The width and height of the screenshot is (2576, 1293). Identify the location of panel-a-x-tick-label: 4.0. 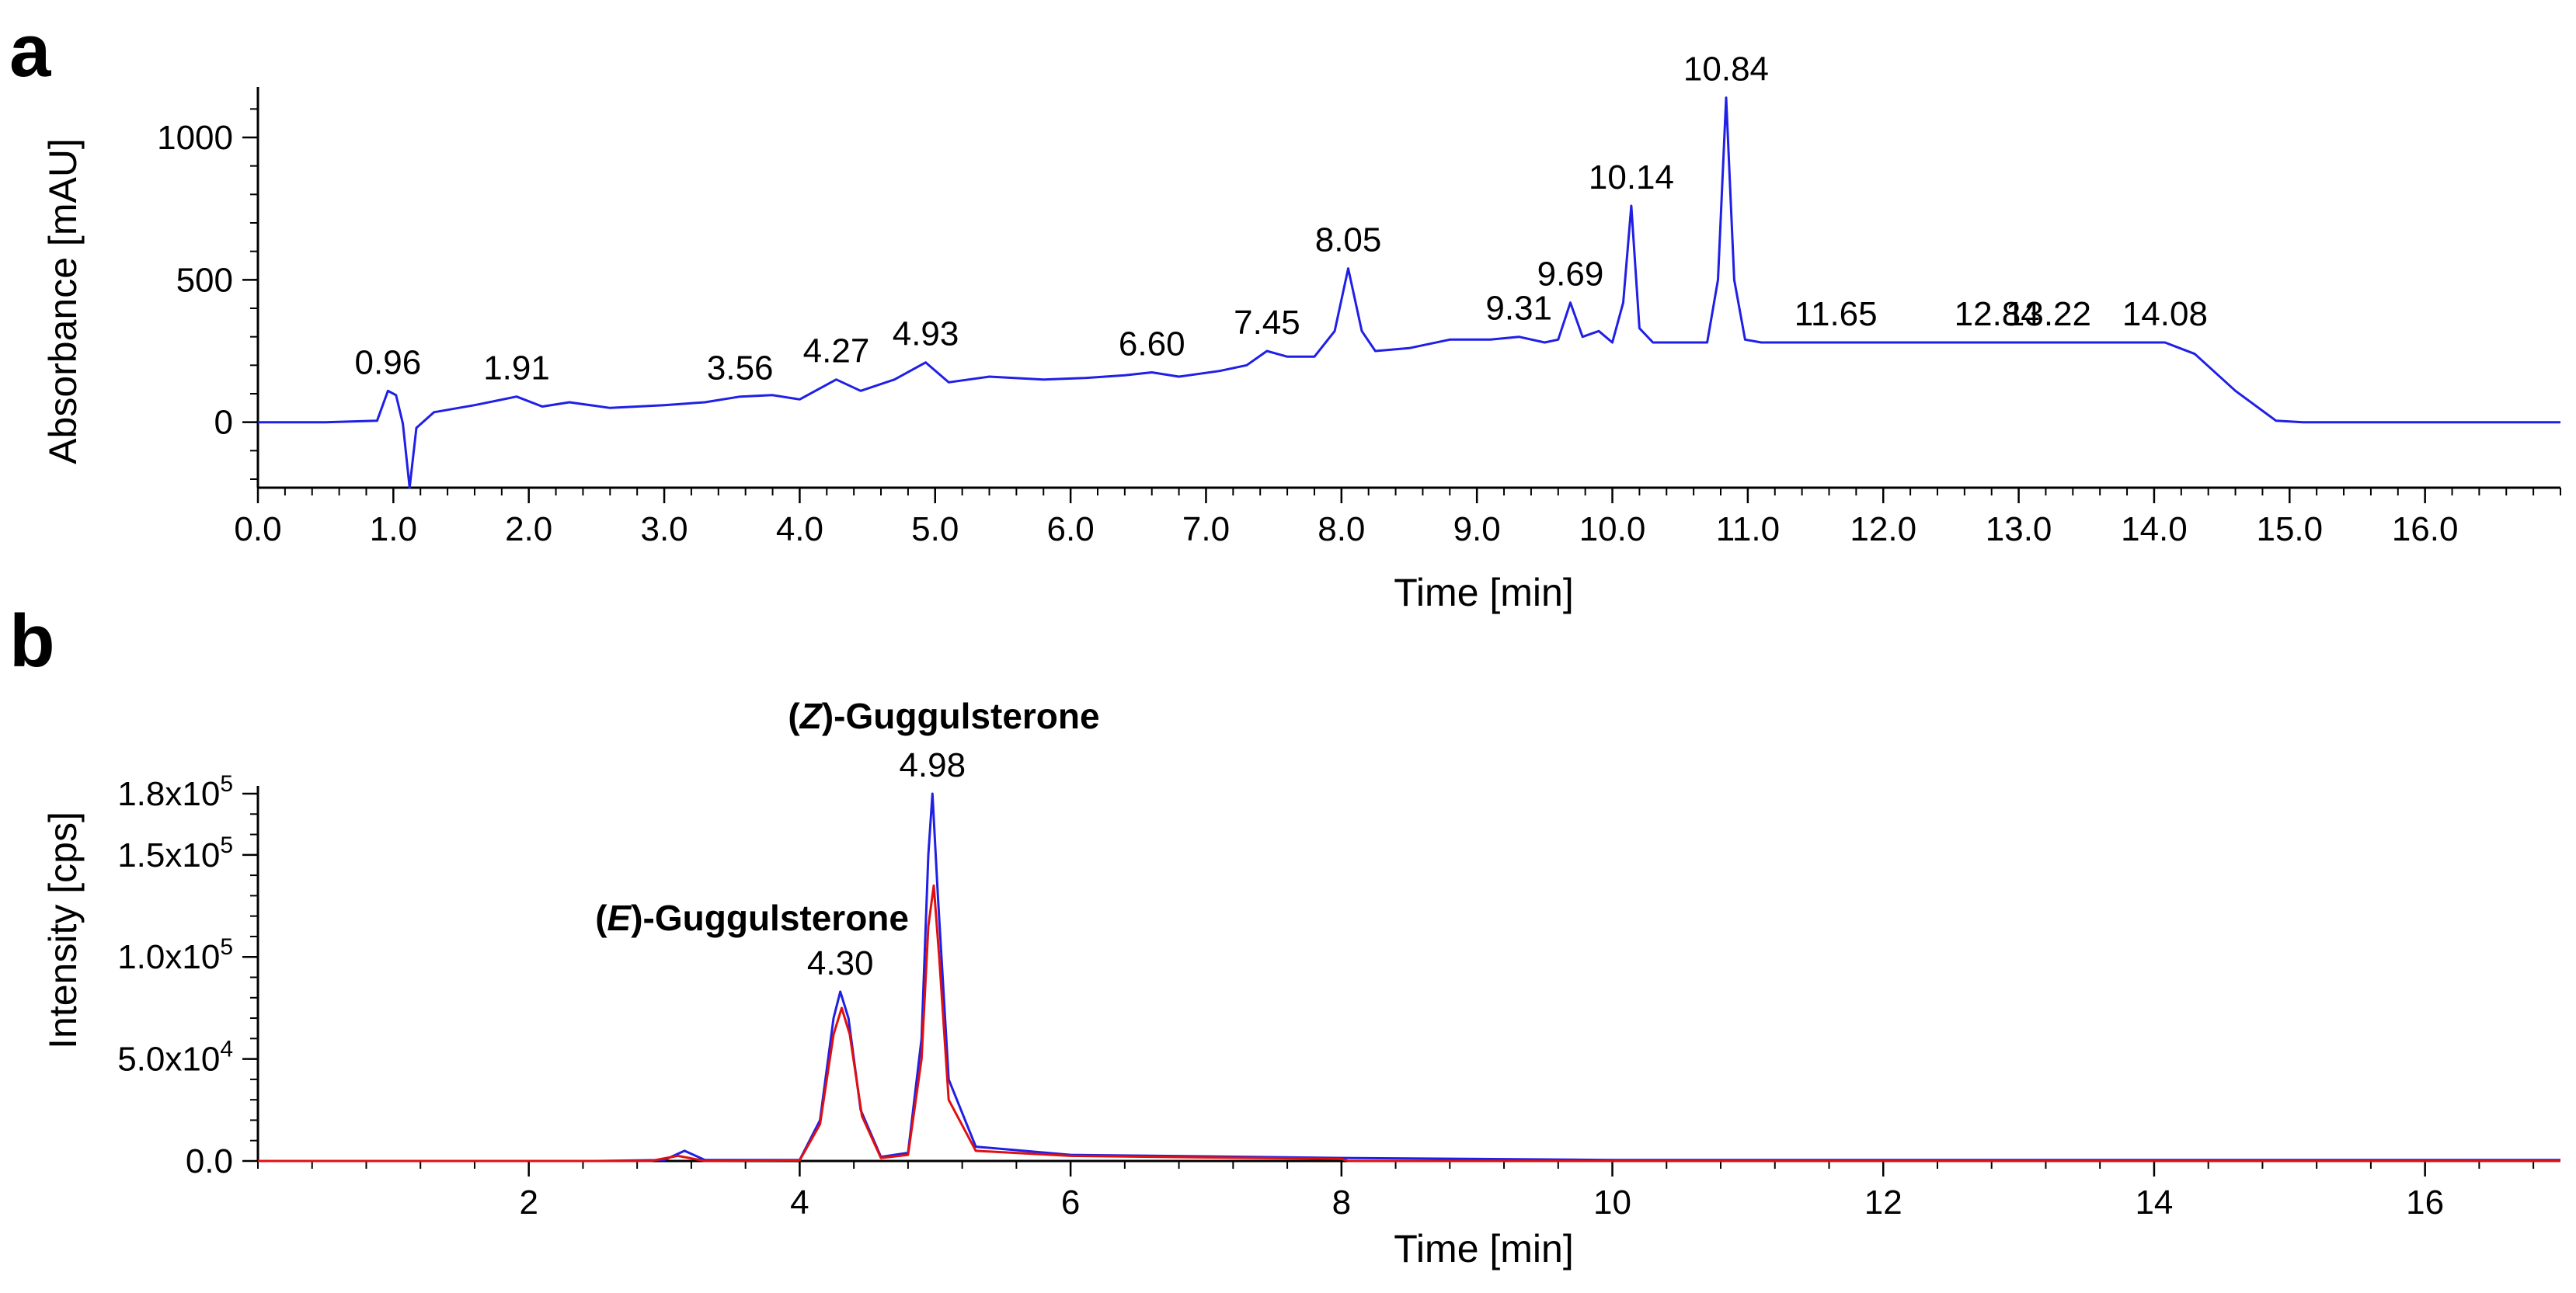
(799, 529).